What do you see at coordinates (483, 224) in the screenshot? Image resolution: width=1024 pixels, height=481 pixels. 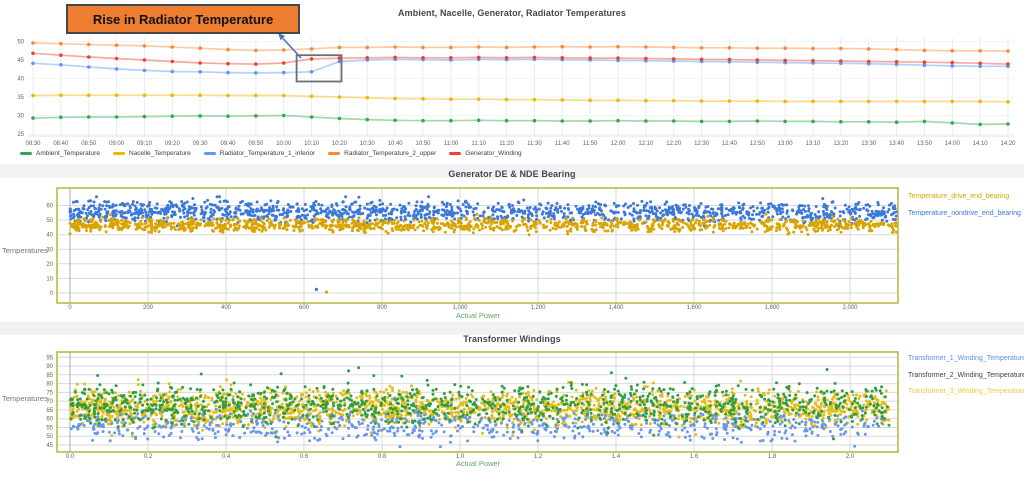 I see `series-Temperature_drive_end_bearing` at bounding box center [483, 224].